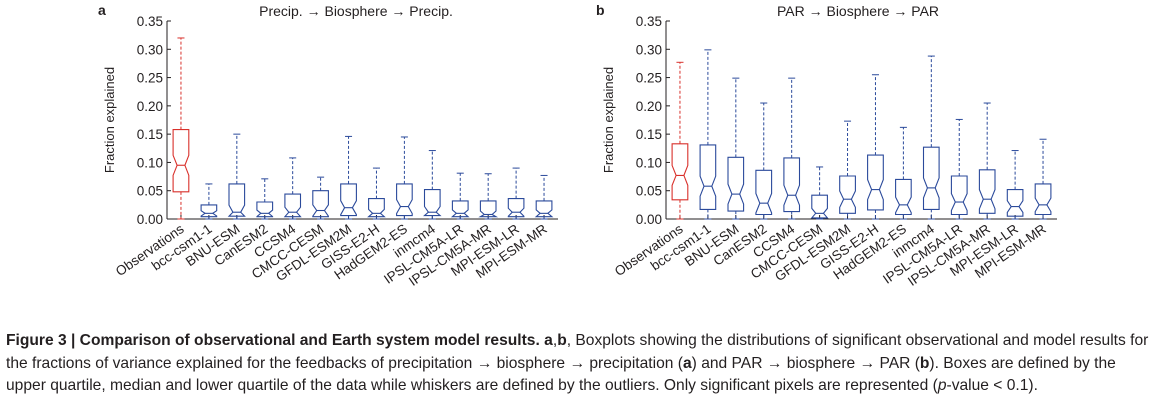 This screenshot has height=420, width=1159. Describe the element at coordinates (555, 340) in the screenshot. I see `caption-panel-sep: ,` at that location.